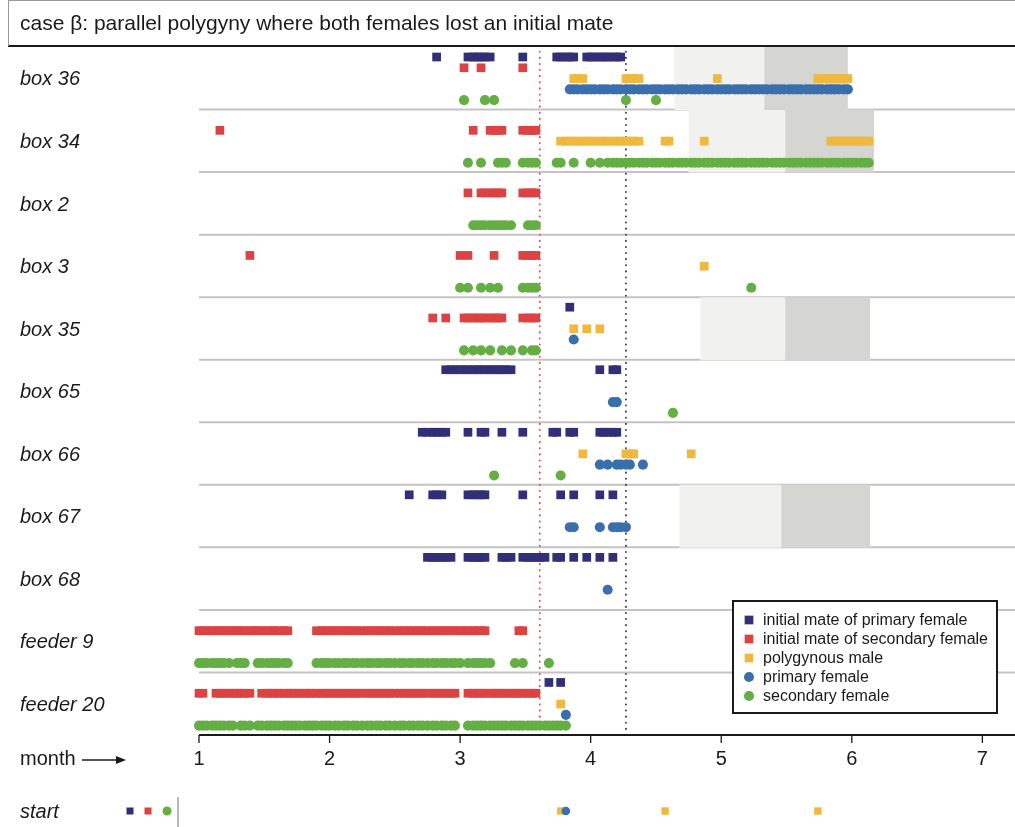  I want to click on y-tick-label: box 34, so click(50, 141).